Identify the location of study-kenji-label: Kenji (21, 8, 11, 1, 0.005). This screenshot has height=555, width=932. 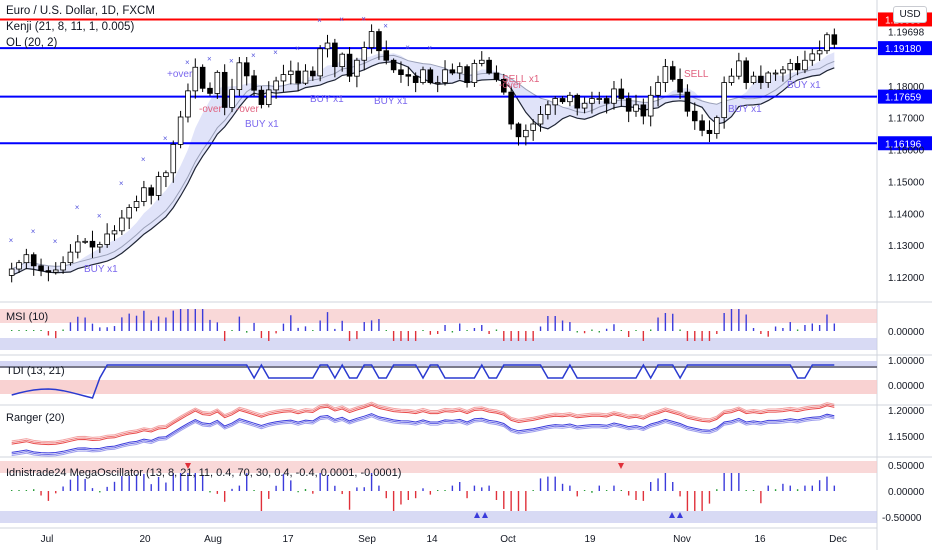
(70, 27).